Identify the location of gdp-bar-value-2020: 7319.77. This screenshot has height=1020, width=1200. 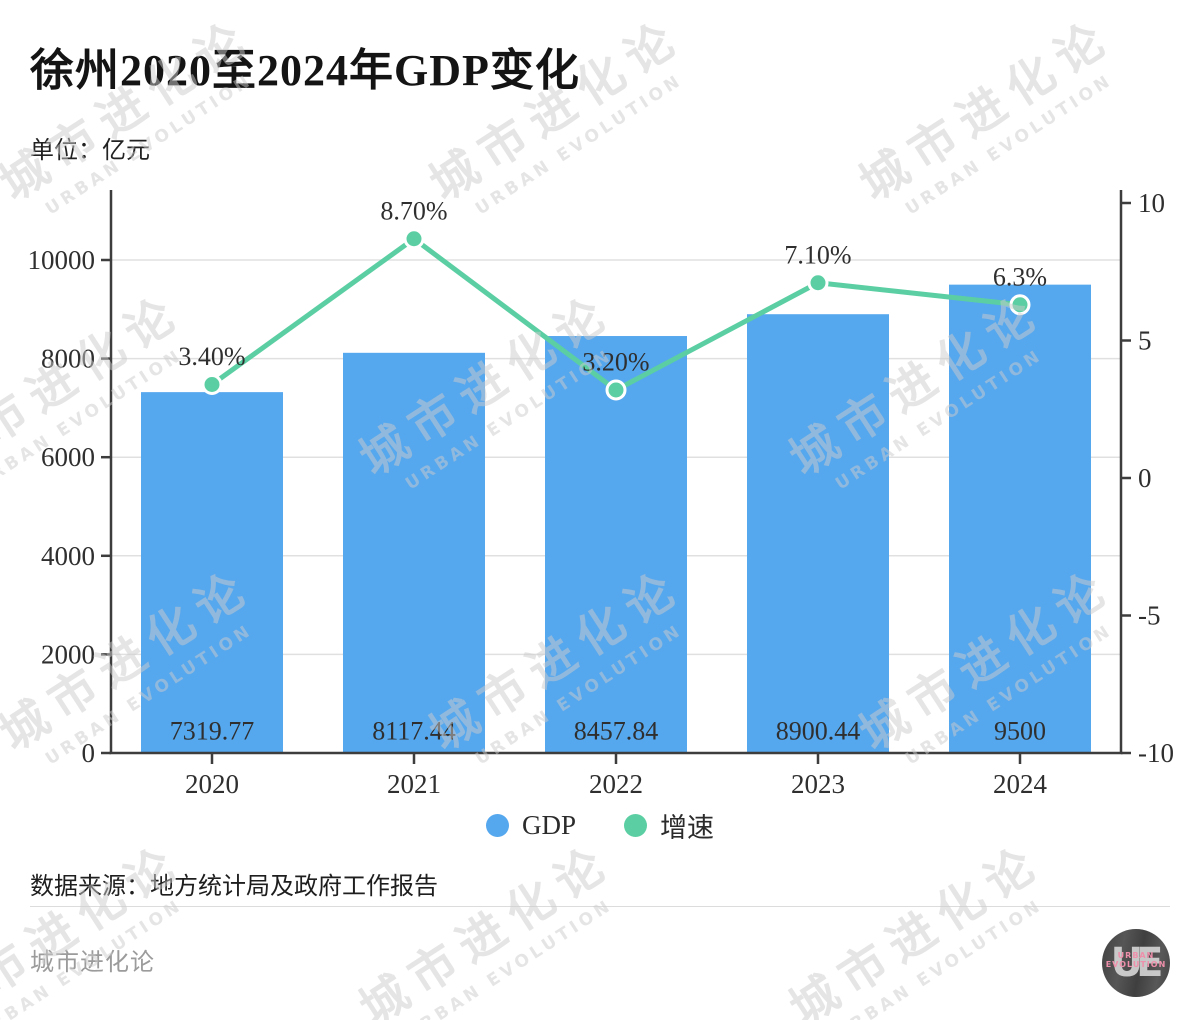
(212, 731).